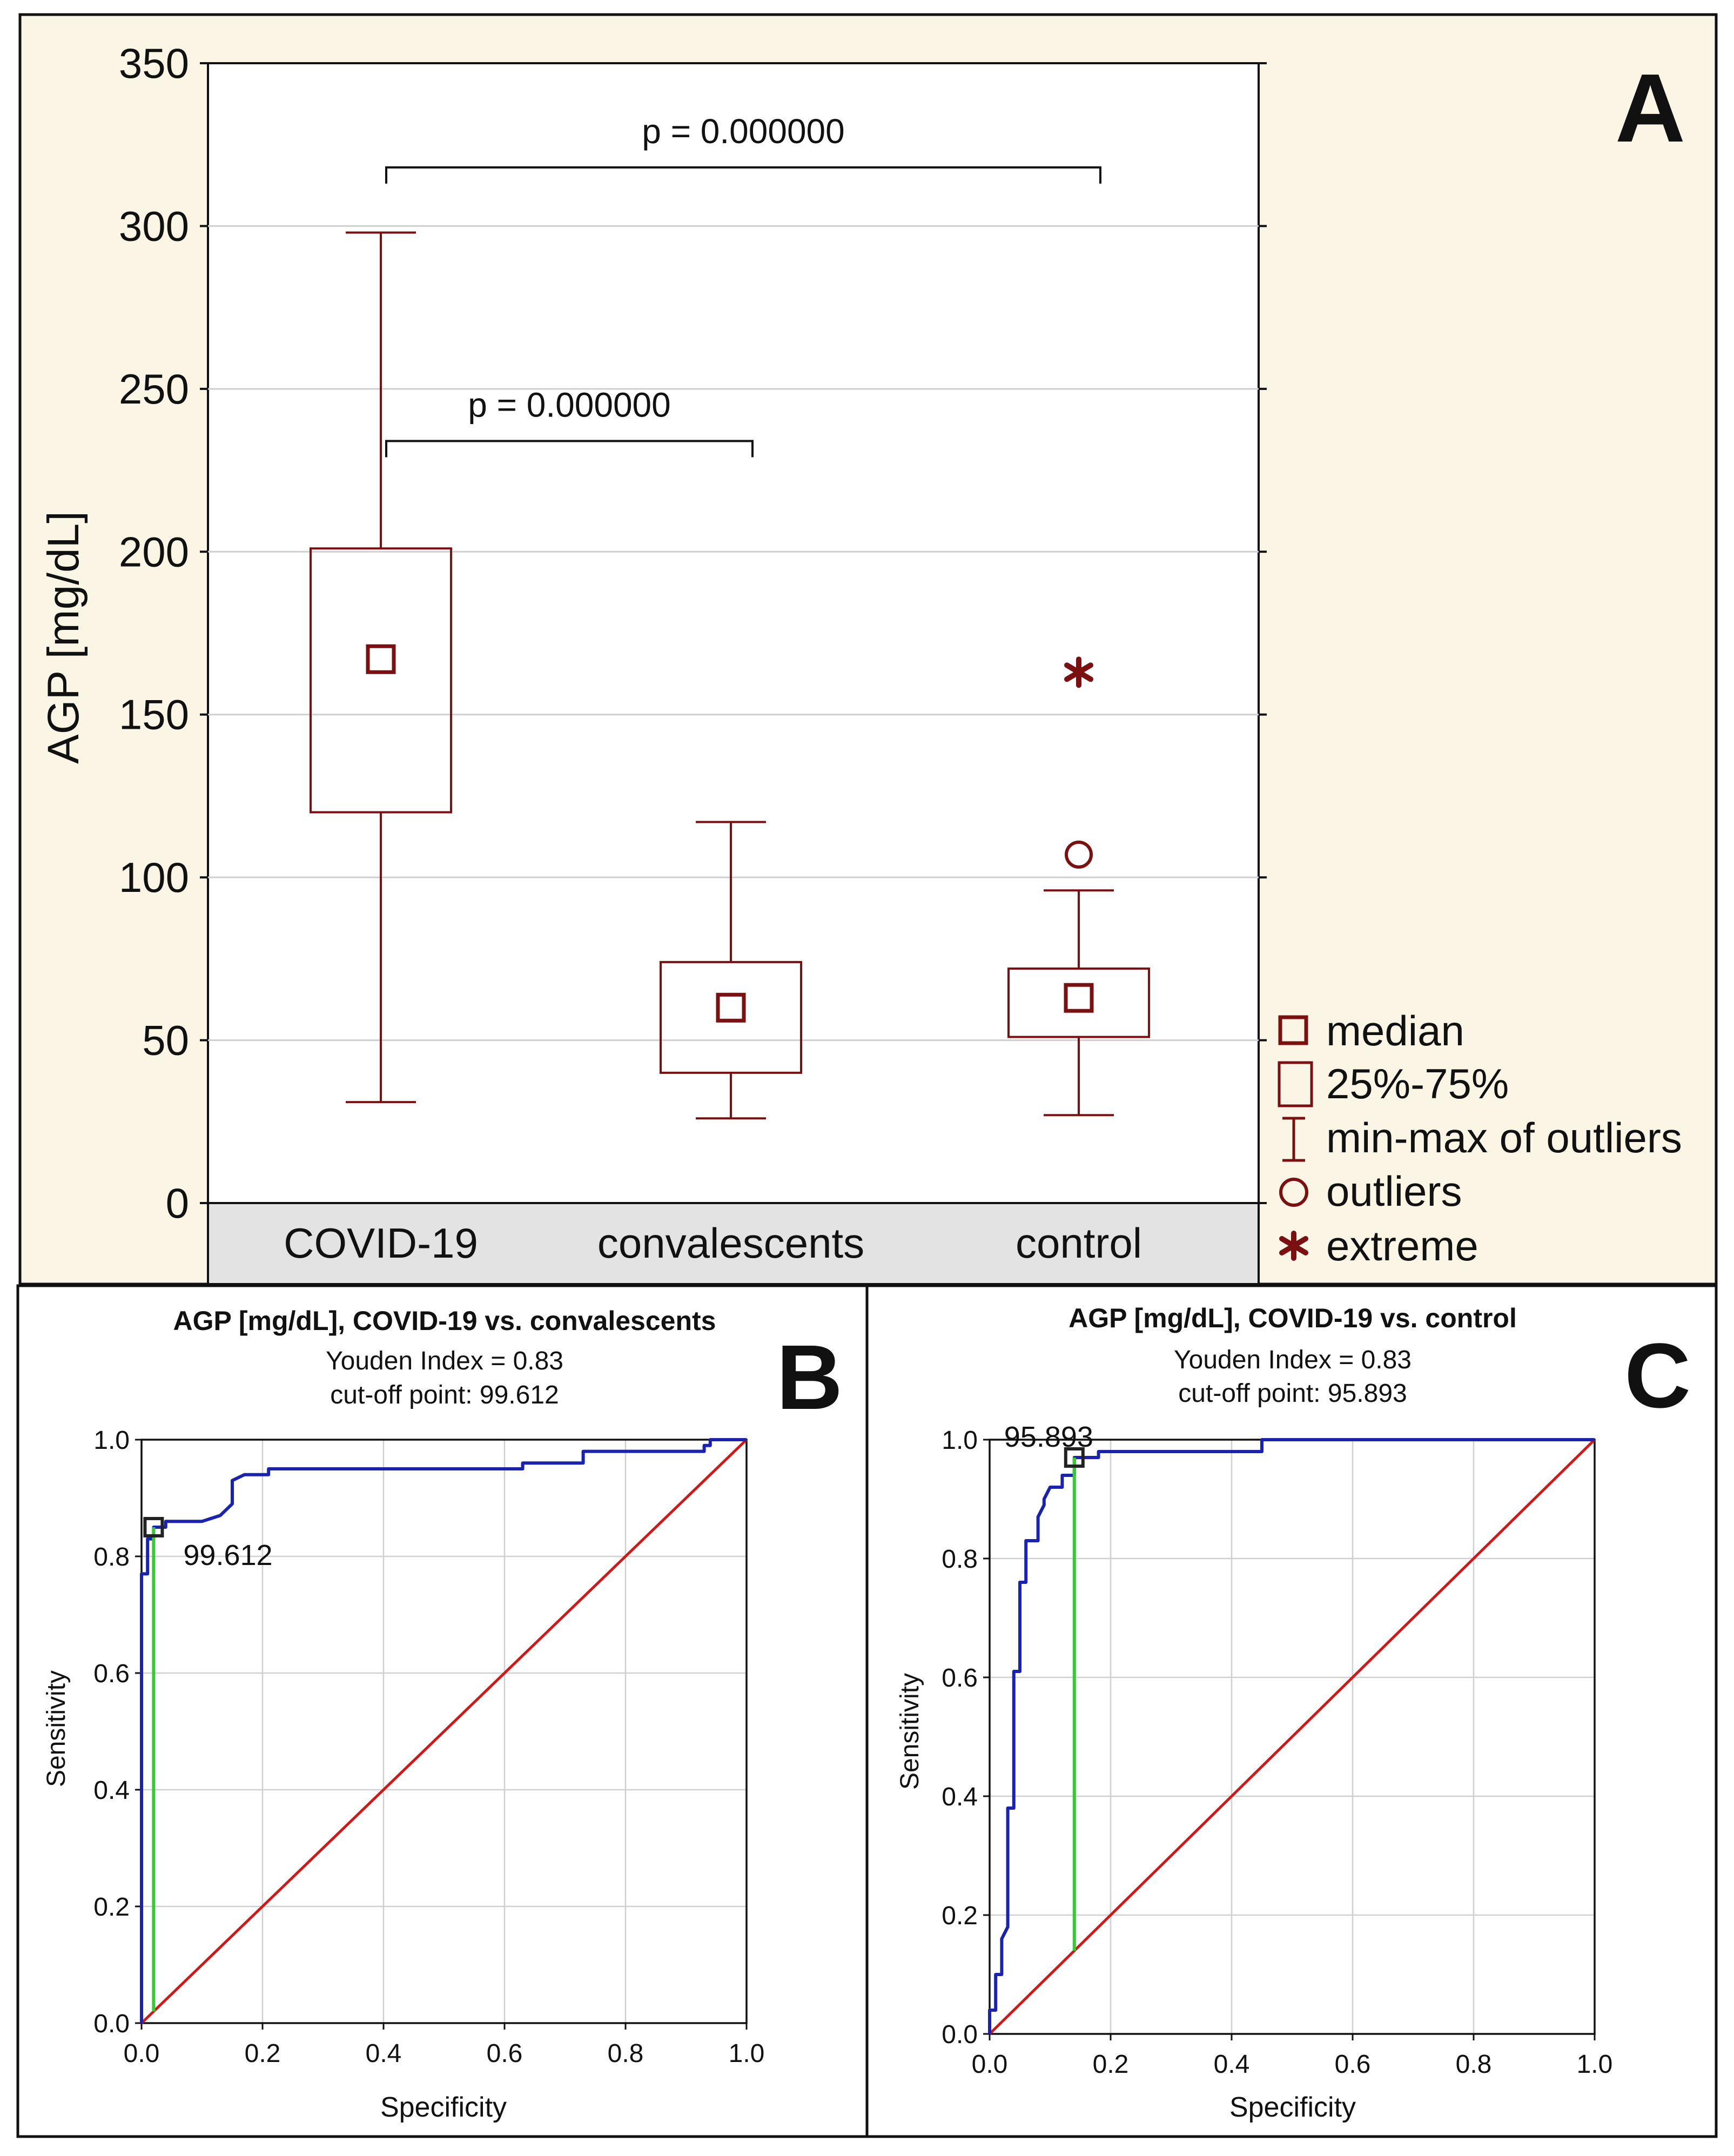  I want to click on panel-b-letter: B, so click(809, 1377).